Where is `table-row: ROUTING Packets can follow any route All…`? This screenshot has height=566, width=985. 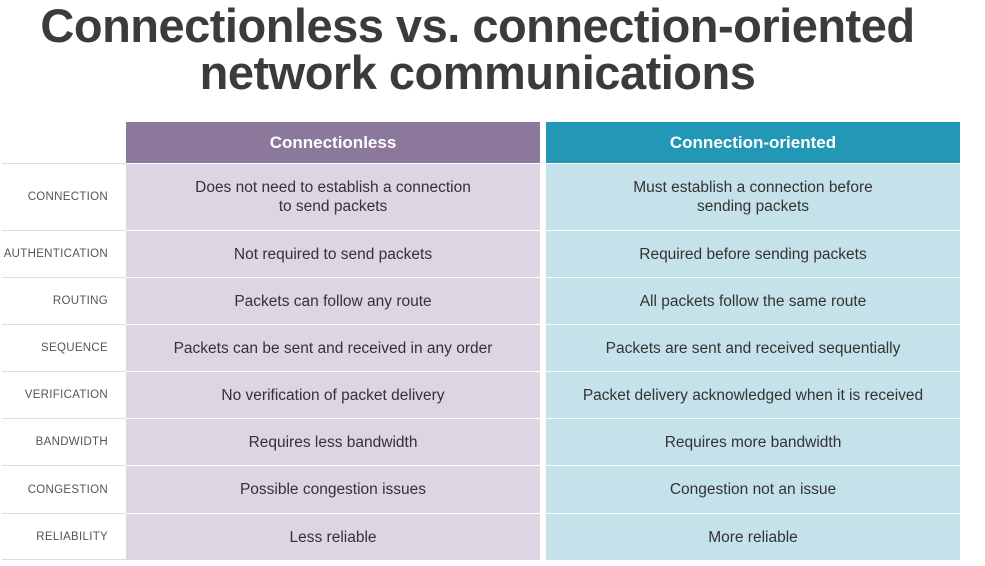 table-row: ROUTING Packets can follow any route All… is located at coordinates (480, 300).